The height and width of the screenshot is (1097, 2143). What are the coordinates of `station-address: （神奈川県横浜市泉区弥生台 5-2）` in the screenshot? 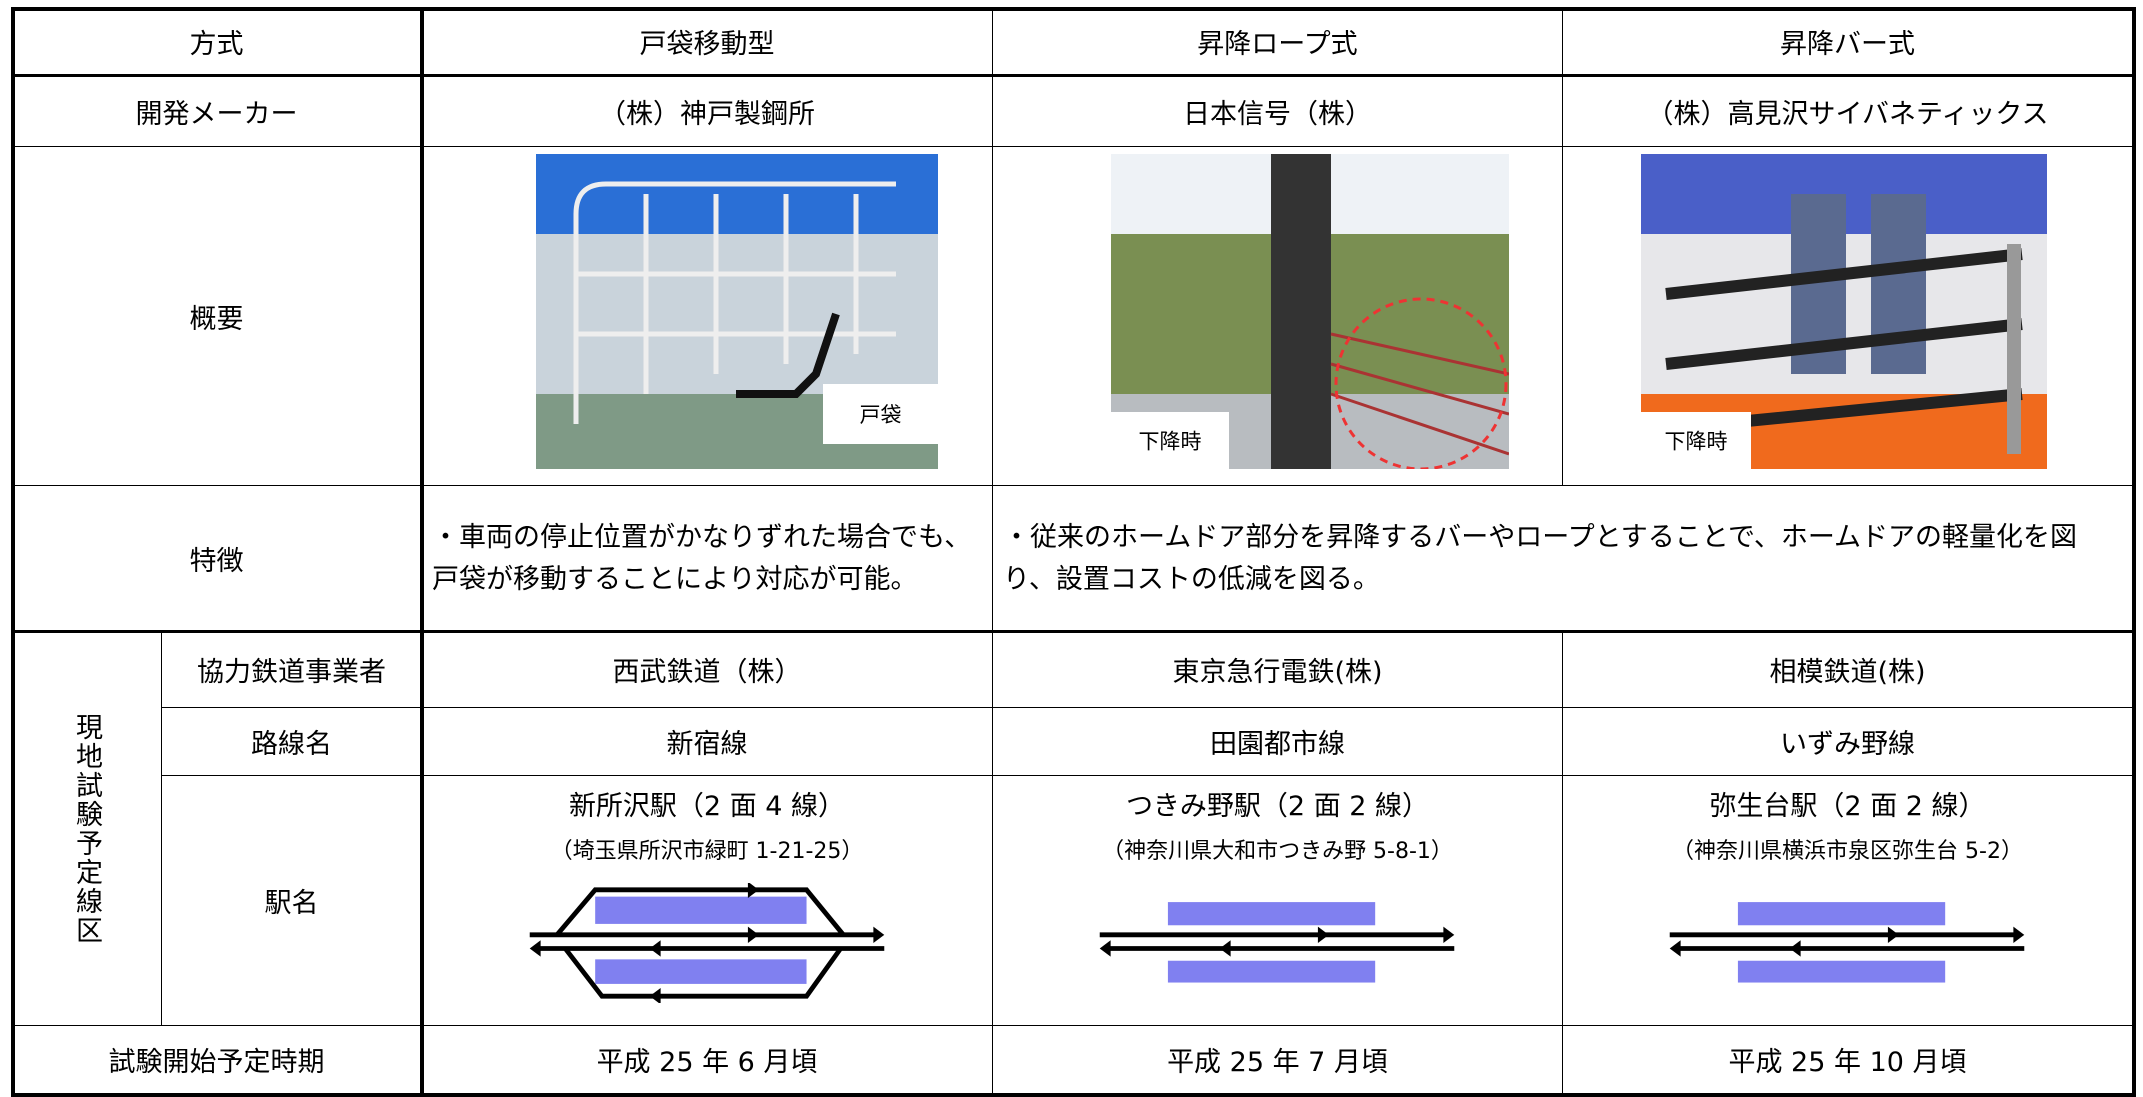 It's located at (1847, 851).